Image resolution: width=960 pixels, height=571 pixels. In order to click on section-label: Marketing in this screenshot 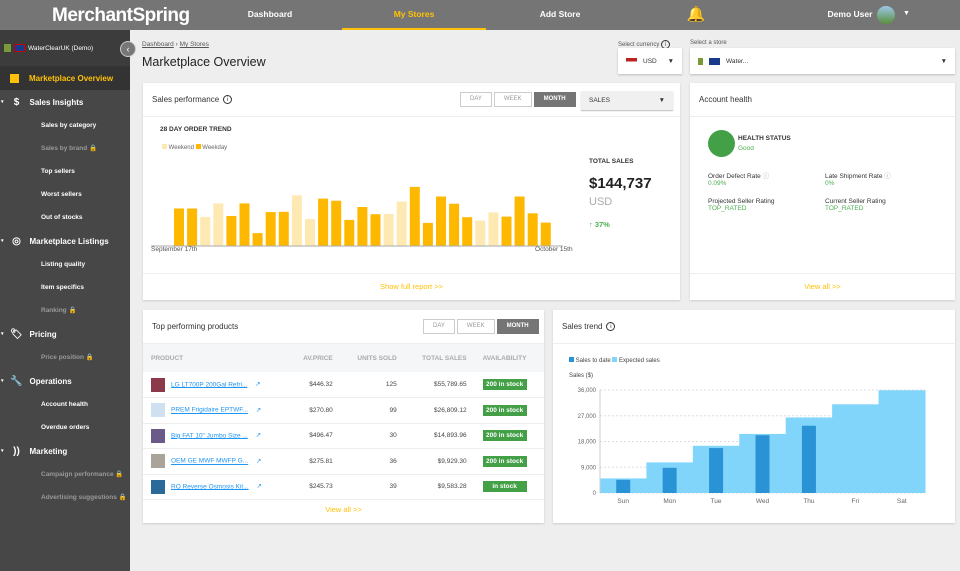, I will do `click(48, 451)`.